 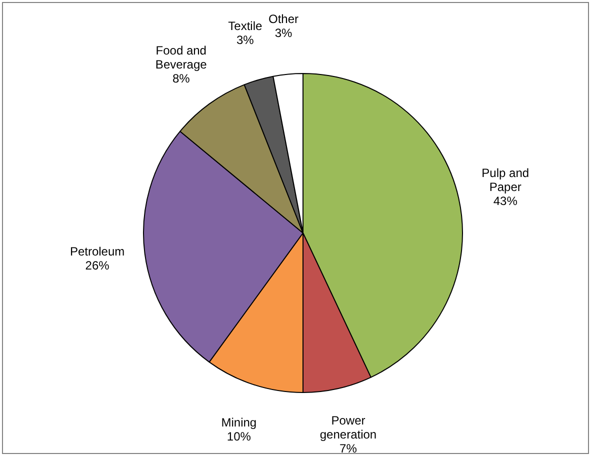 I want to click on slice-label: Textile, so click(x=245, y=26).